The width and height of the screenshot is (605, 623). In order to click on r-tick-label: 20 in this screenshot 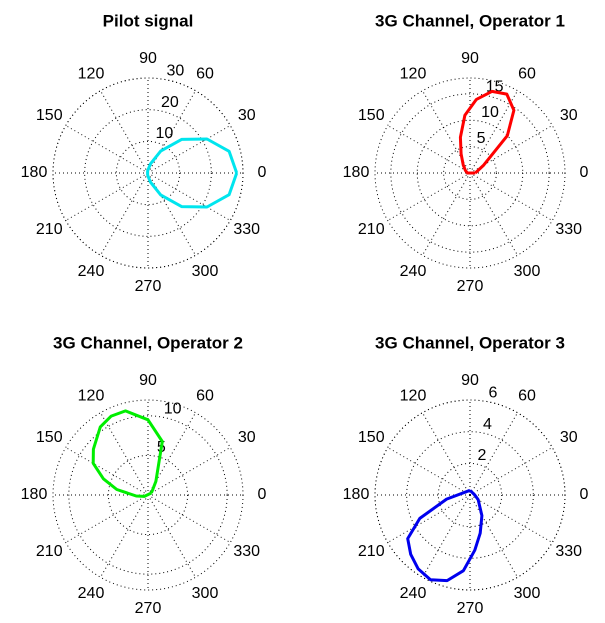, I will do `click(170, 102)`.